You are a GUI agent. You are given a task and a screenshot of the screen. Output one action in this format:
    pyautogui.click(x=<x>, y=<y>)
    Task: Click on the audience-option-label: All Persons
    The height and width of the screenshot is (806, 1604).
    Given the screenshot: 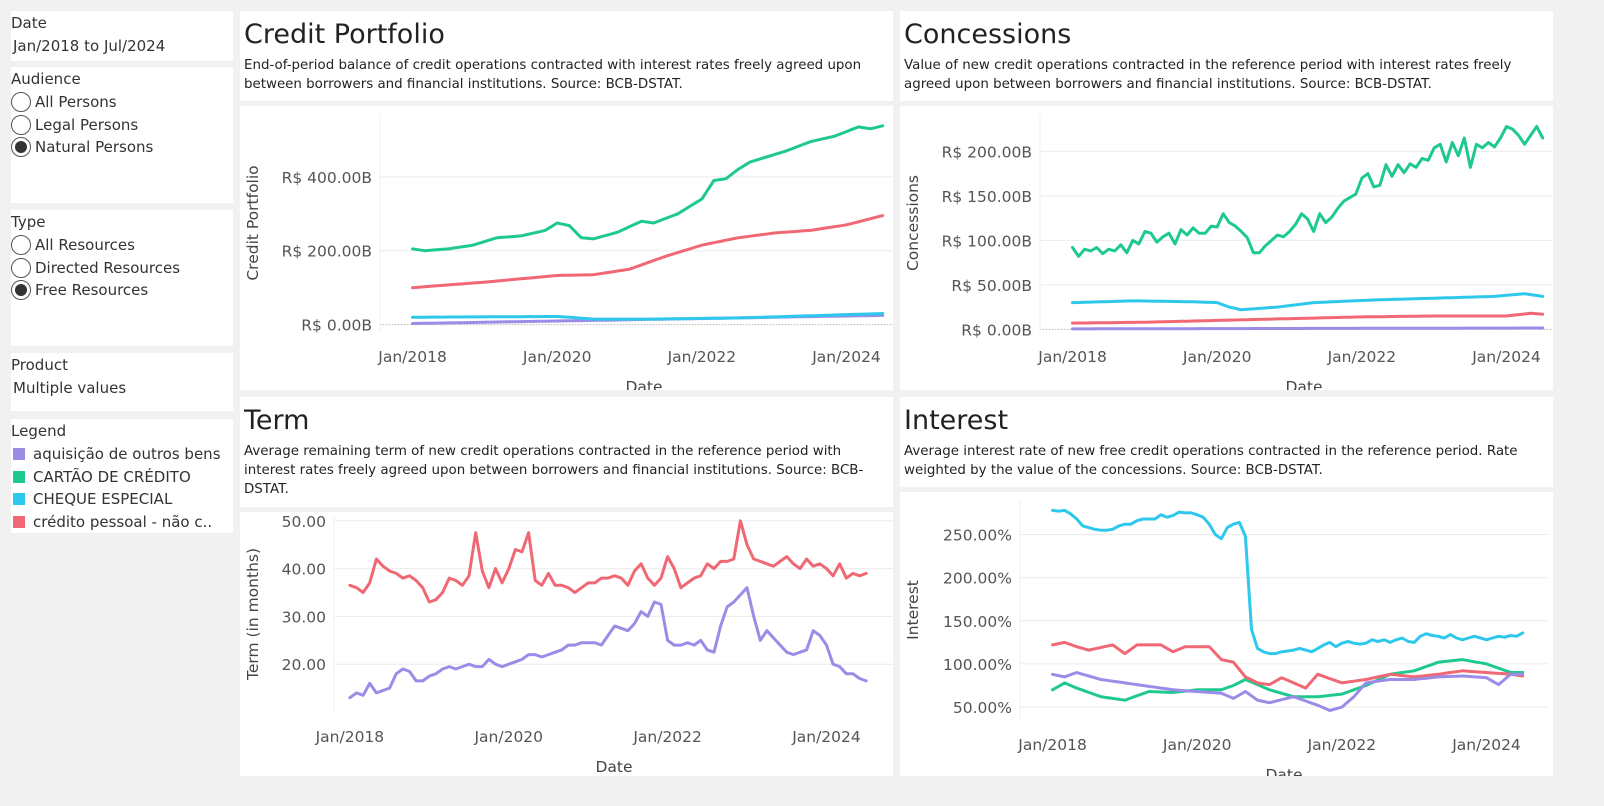 What is the action you would take?
    pyautogui.click(x=76, y=102)
    